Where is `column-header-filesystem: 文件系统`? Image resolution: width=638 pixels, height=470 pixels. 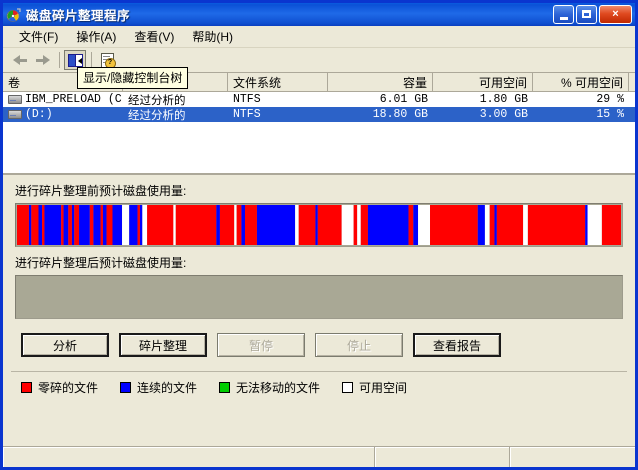 column-header-filesystem: 文件系统 is located at coordinates (278, 82).